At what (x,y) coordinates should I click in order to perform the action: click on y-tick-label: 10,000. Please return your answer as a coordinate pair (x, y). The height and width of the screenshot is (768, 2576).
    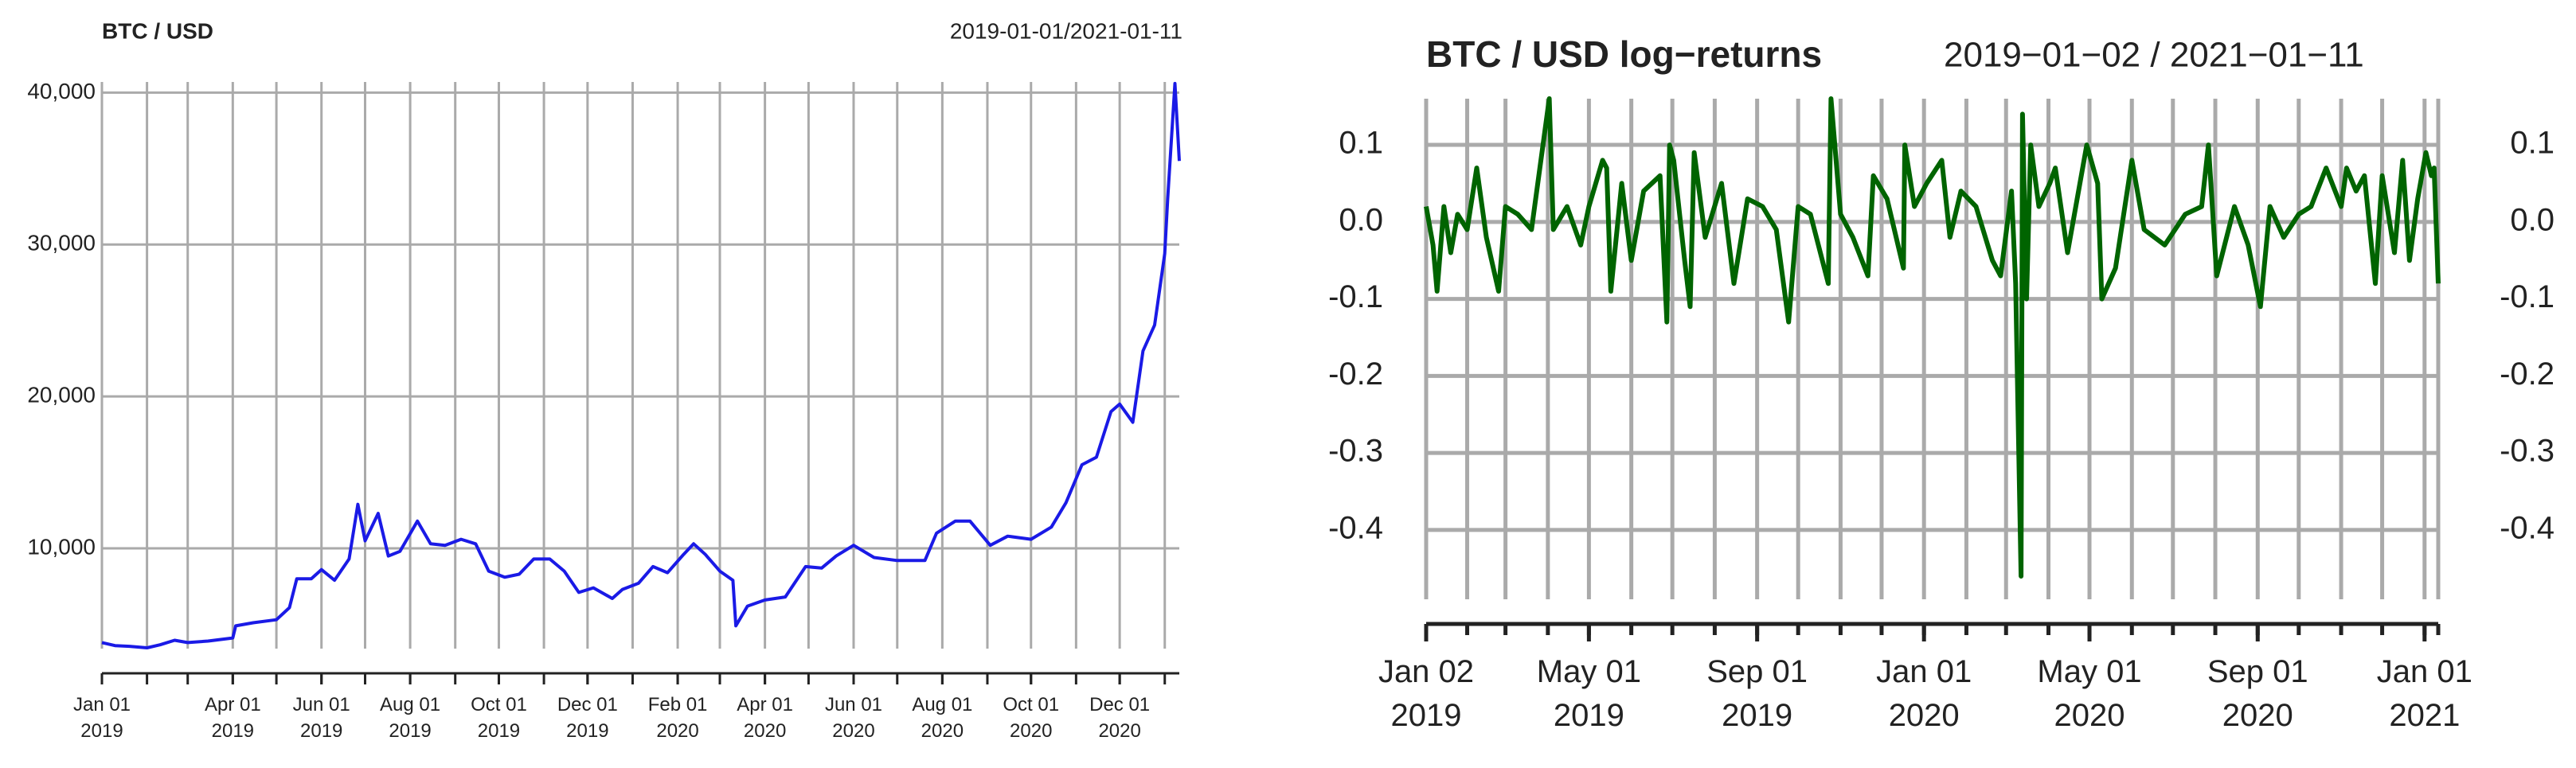
    Looking at the image, I should click on (62, 546).